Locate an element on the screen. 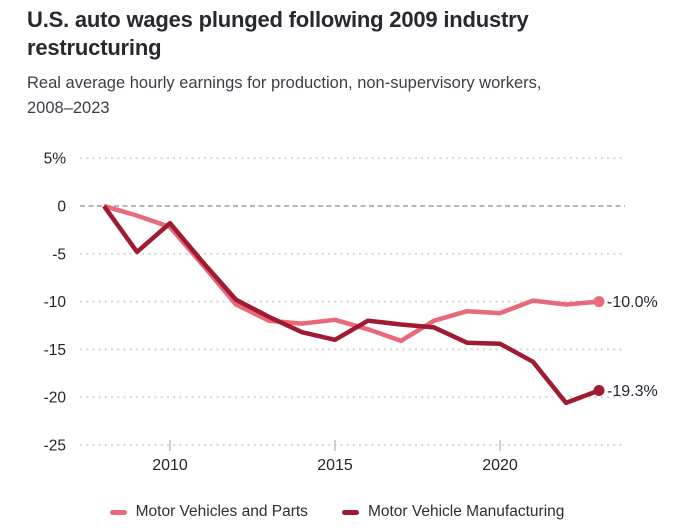 This screenshot has width=674, height=532. x-axis: 2010 2015 2020 is located at coordinates (335, 457).